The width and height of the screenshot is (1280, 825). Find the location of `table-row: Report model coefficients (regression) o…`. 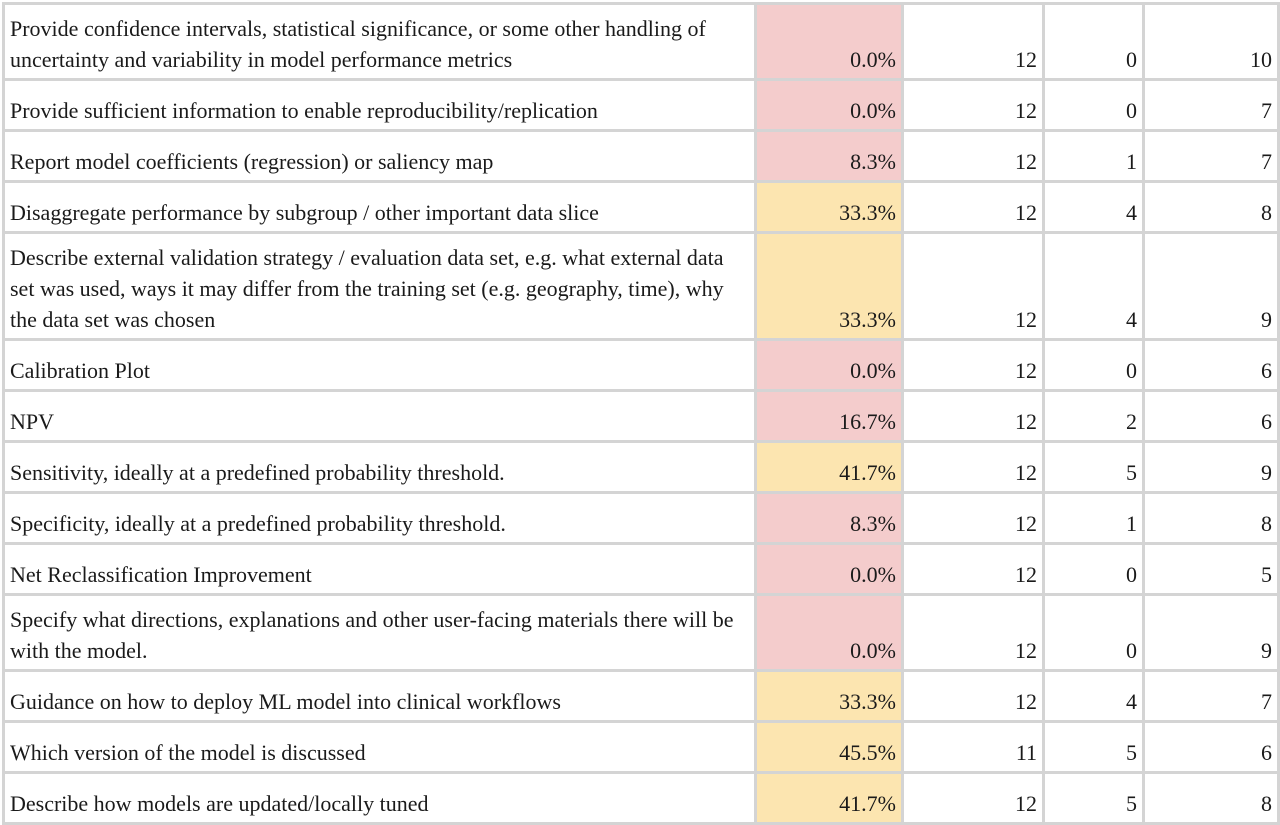

table-row: Report model coefficients (regression) o… is located at coordinates (641, 156).